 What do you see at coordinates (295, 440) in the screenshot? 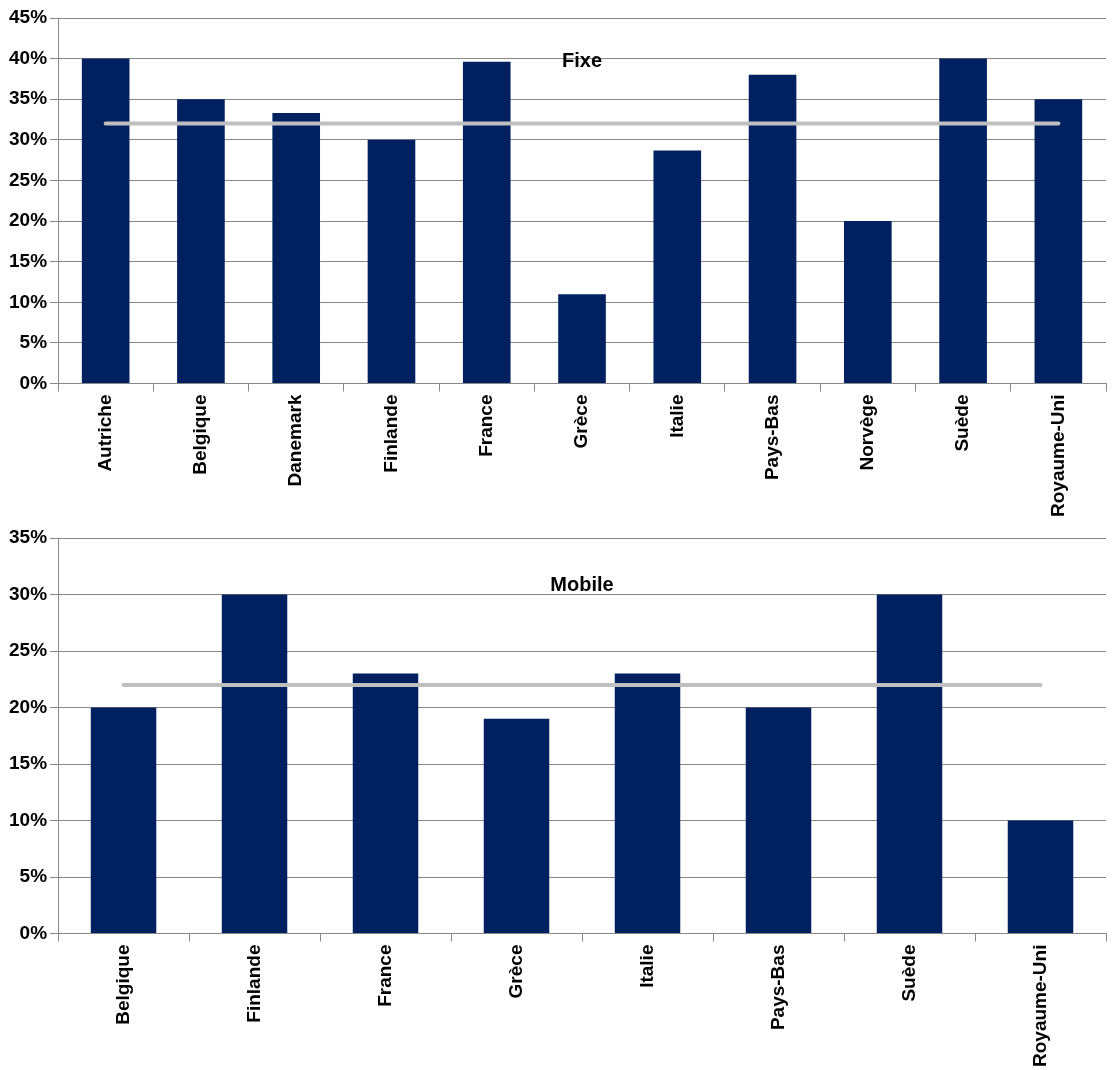
I see `x-tick-label: Danemark` at bounding box center [295, 440].